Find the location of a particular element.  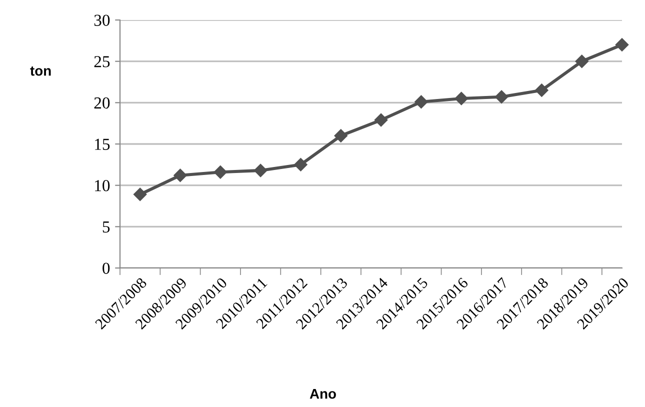

y-tick-label: 30 is located at coordinates (102, 20).